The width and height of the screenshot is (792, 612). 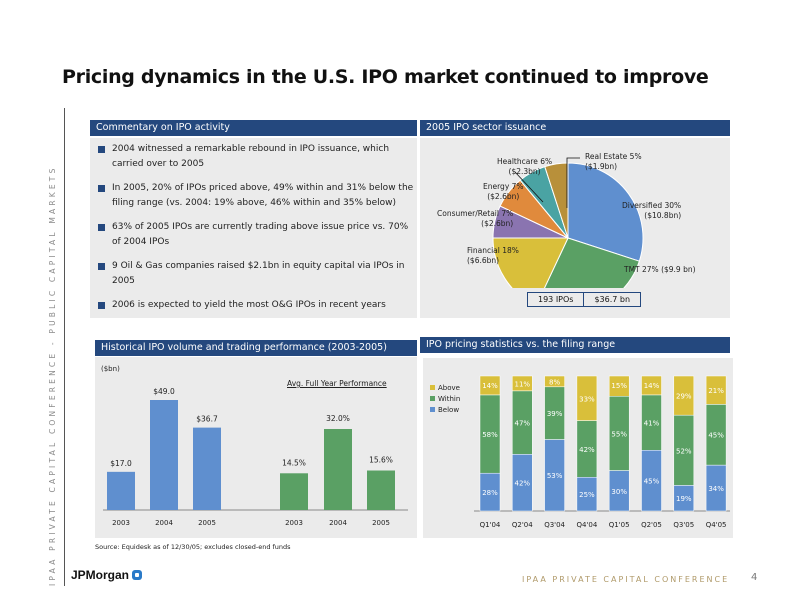 I want to click on pie-slice-financial, so click(x=530, y=262).